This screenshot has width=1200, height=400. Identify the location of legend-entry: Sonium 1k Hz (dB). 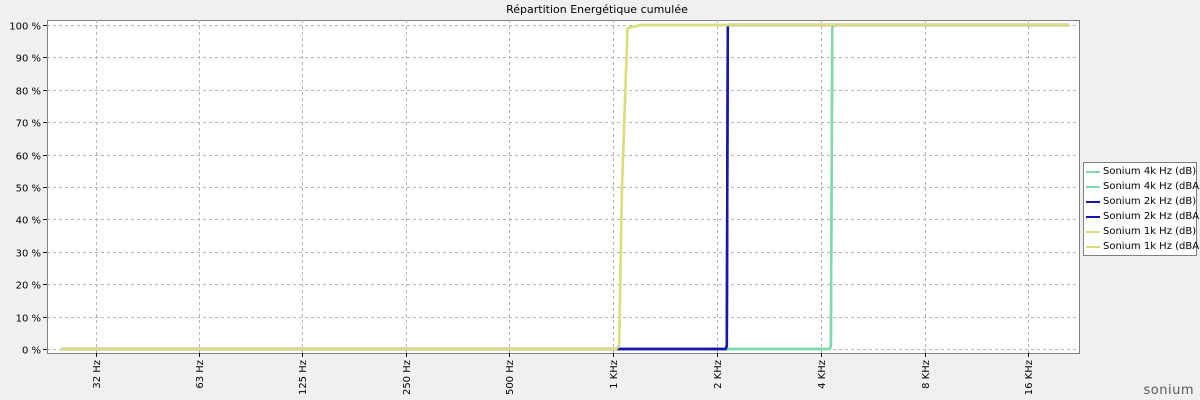
(1140, 231).